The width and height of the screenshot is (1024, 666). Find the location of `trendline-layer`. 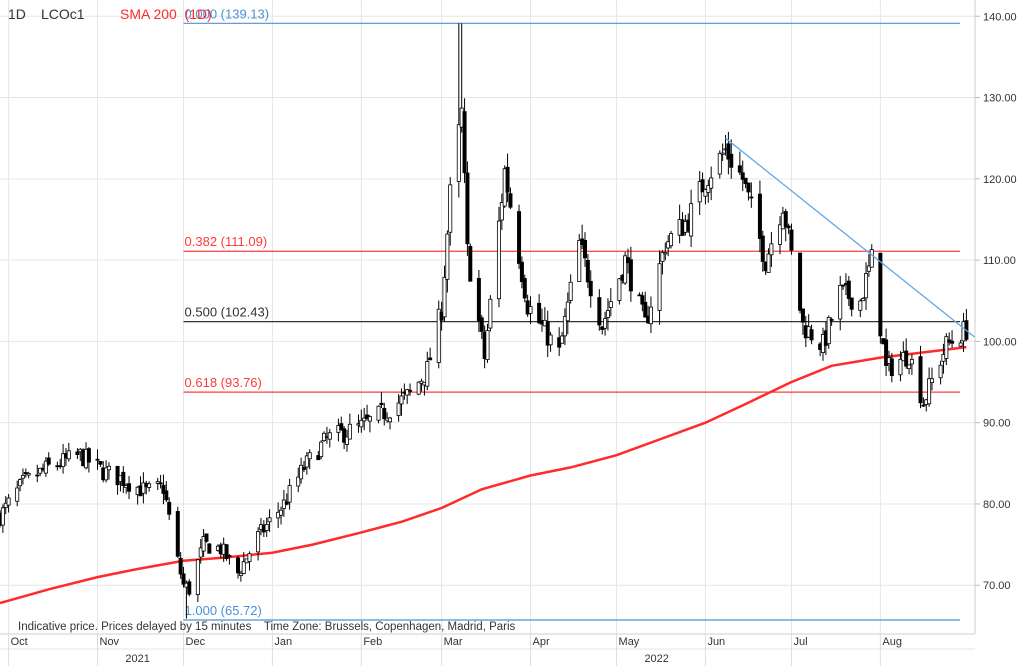

trendline-layer is located at coordinates (850, 237).